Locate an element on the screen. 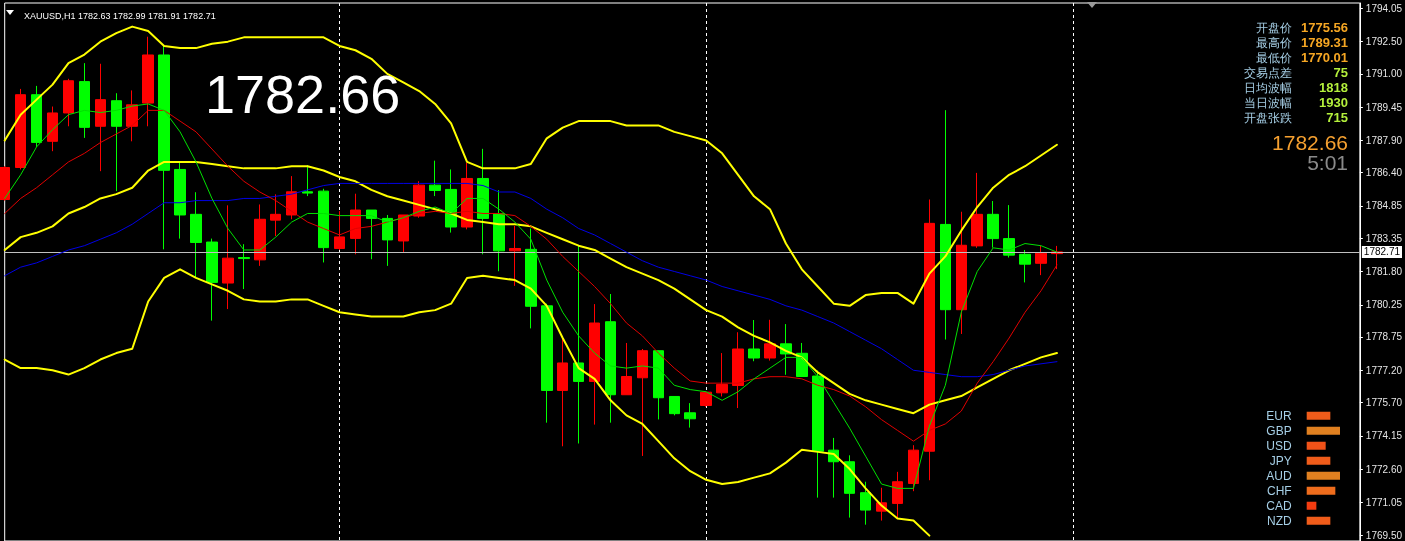 This screenshot has height=541, width=1405. y-tick-label: 1774.15 is located at coordinates (1384, 436).